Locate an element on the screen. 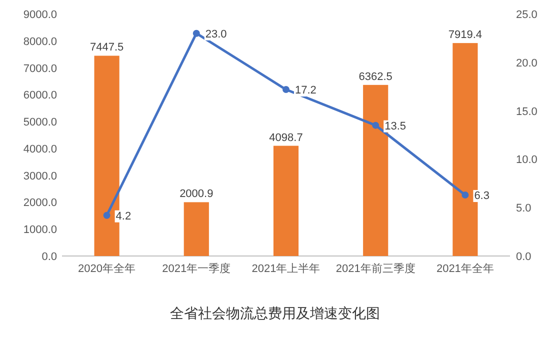 Image resolution: width=550 pixels, height=337 pixels. data-label: 6362.5 is located at coordinates (375, 76).